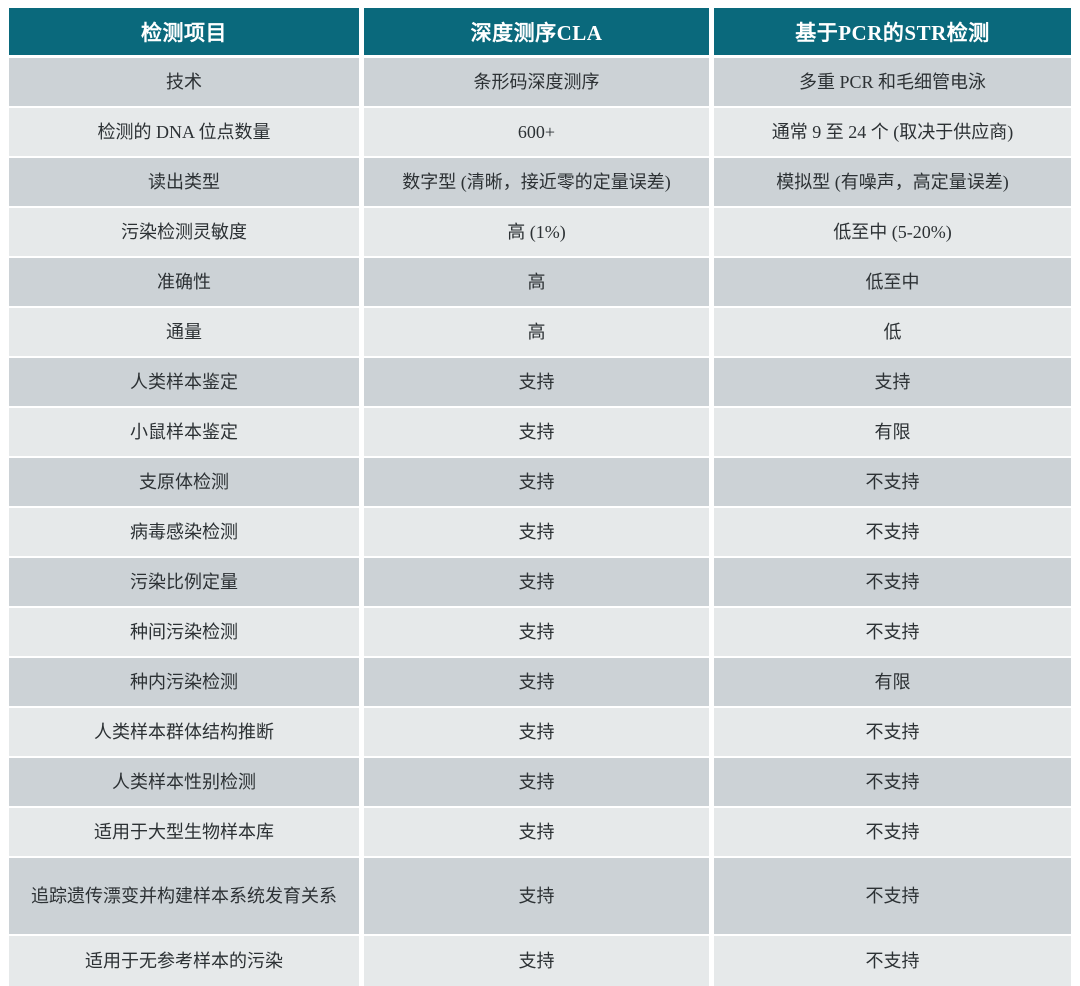  What do you see at coordinates (892, 83) in the screenshot?
I see `cell-str: 多重 PCR 和毛细管电泳` at bounding box center [892, 83].